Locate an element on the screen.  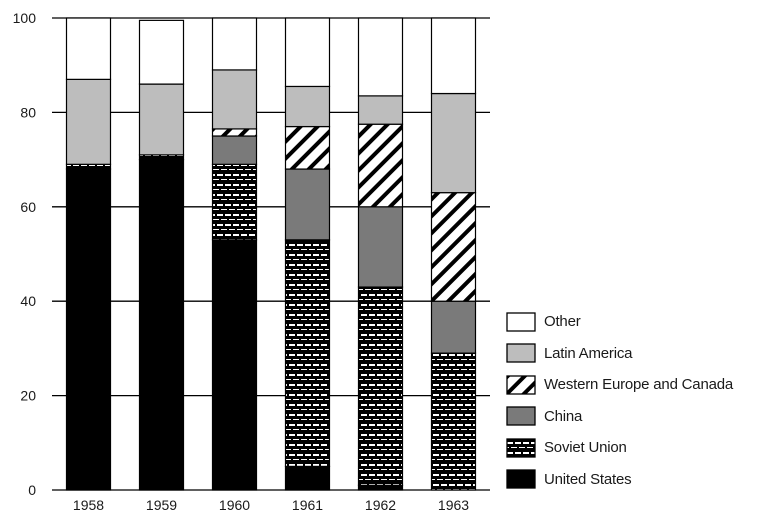
bar-segment-latin-america-1961 is located at coordinates (307, 106).